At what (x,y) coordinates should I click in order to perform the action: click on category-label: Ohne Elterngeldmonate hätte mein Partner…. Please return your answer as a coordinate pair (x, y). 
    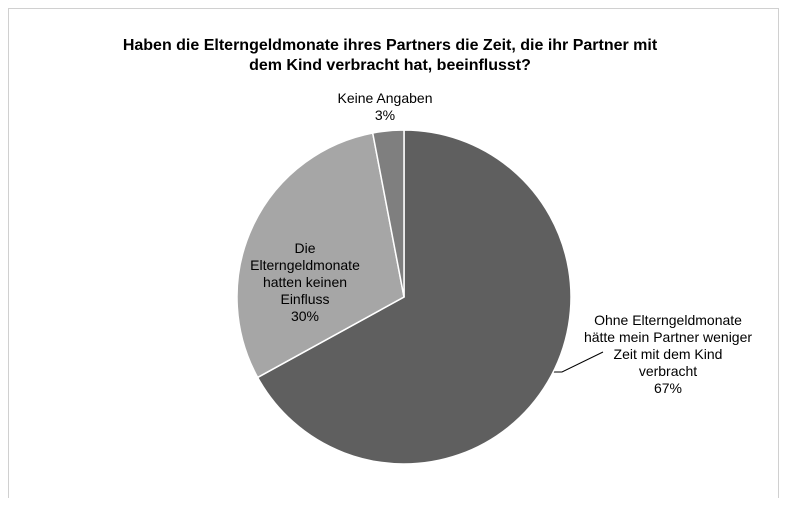
    Looking at the image, I should click on (668, 345).